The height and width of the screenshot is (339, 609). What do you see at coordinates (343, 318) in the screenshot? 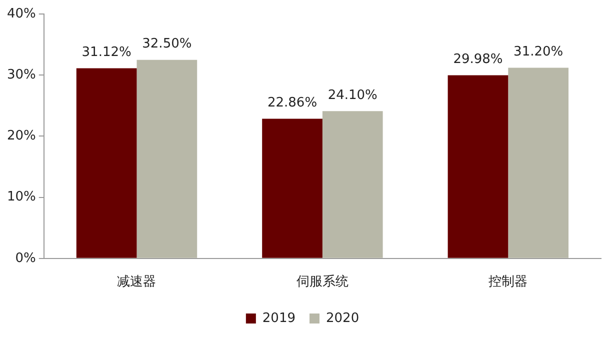
I see `legend-label: 2020` at bounding box center [343, 318].